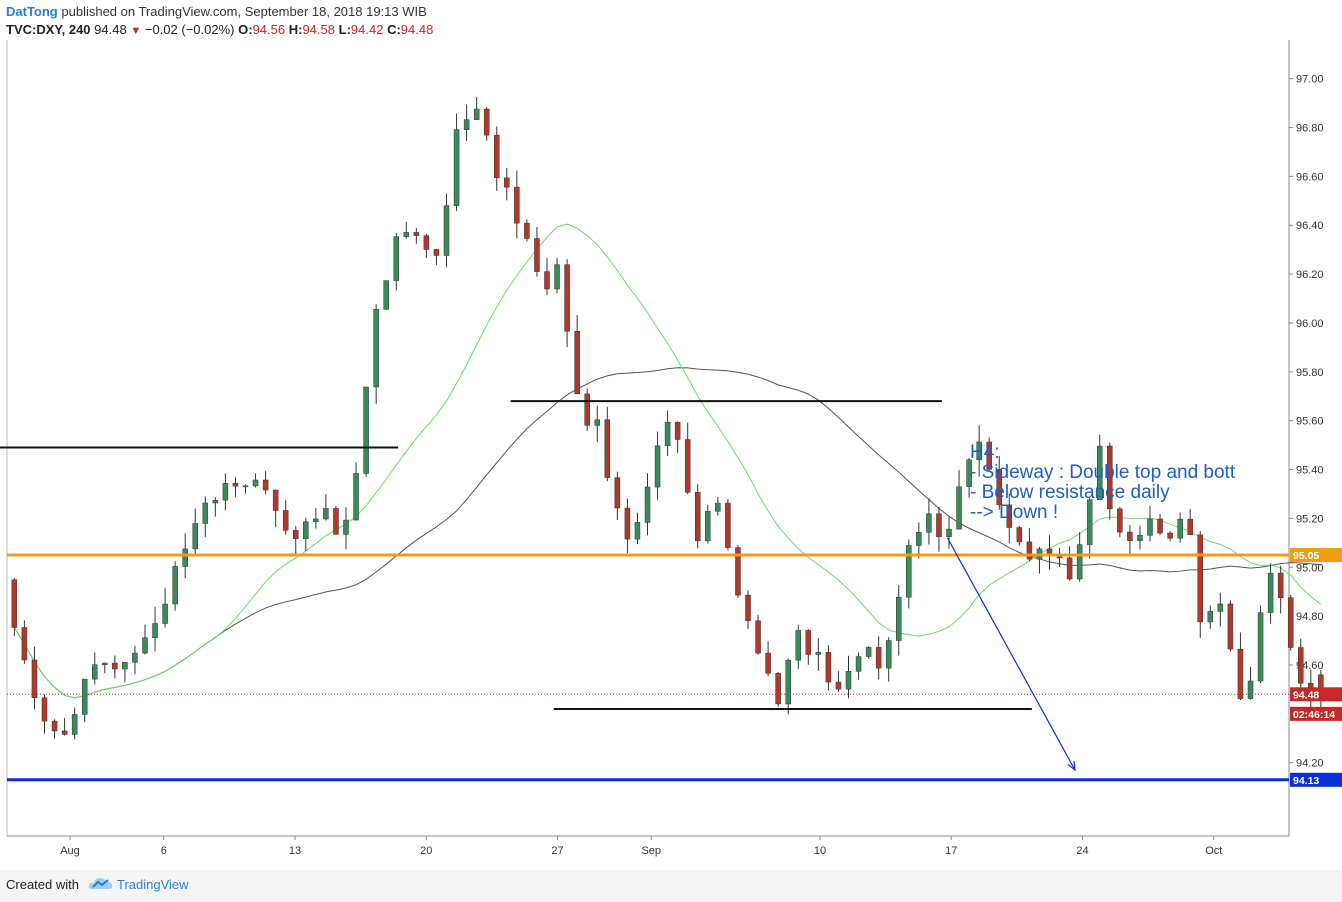 The width and height of the screenshot is (1342, 902). I want to click on x-tick-label: 13, so click(295, 851).